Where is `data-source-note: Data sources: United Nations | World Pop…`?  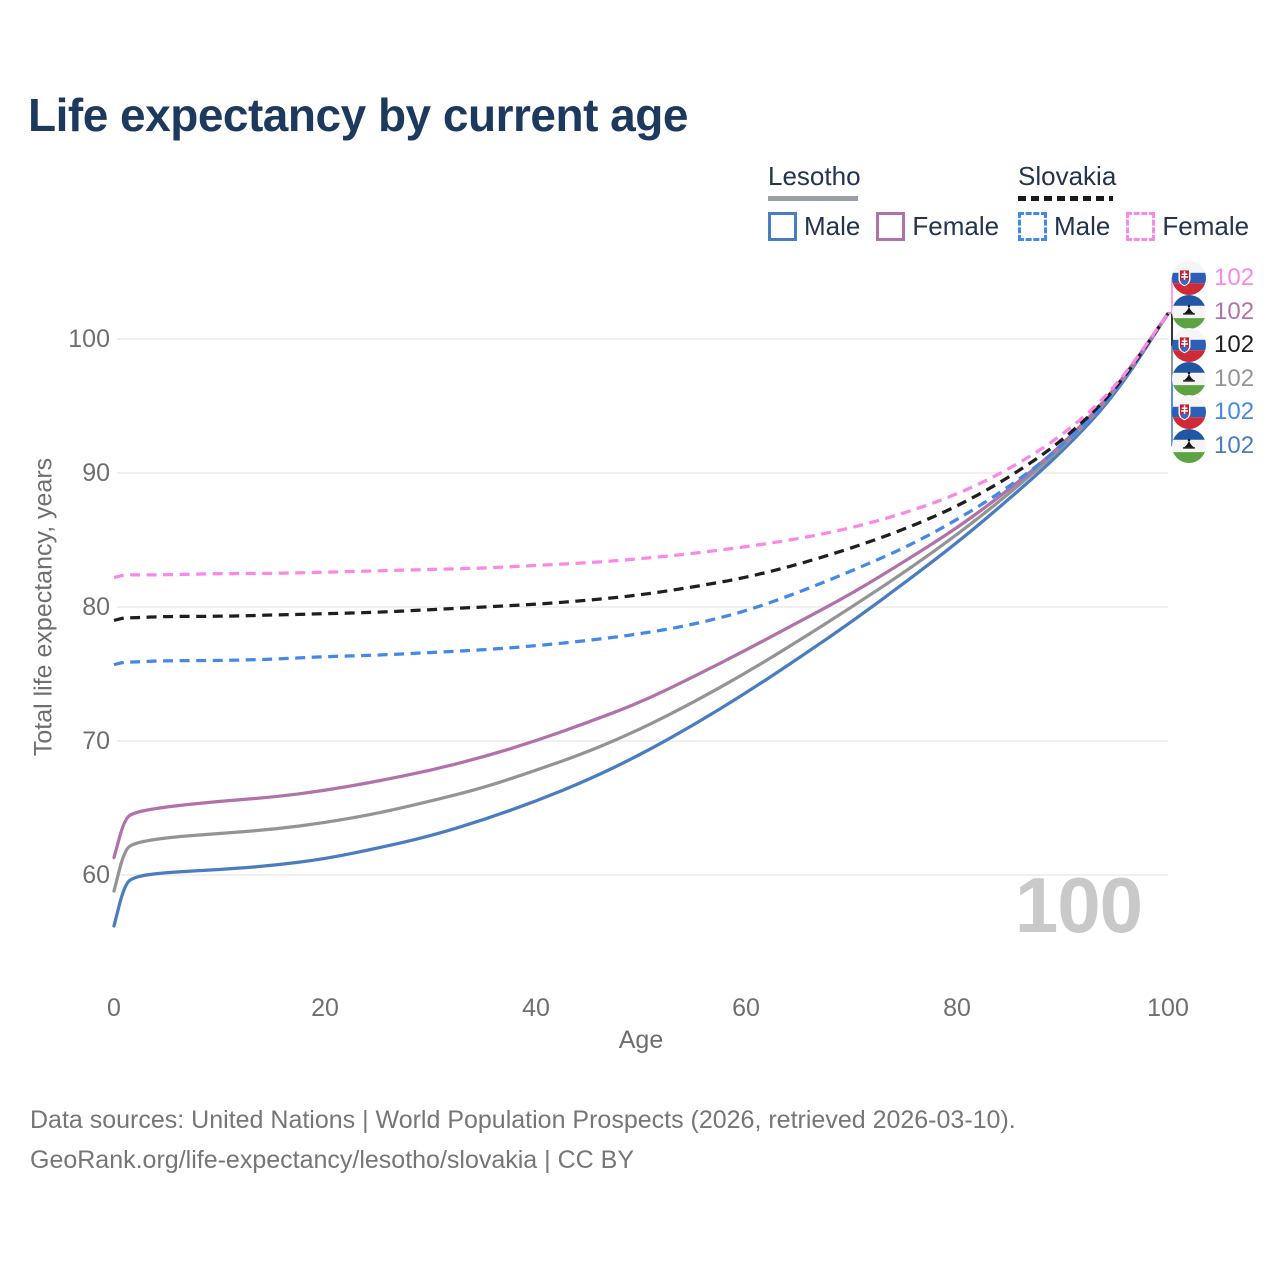 data-source-note: Data sources: United Nations | World Pop… is located at coordinates (523, 1120).